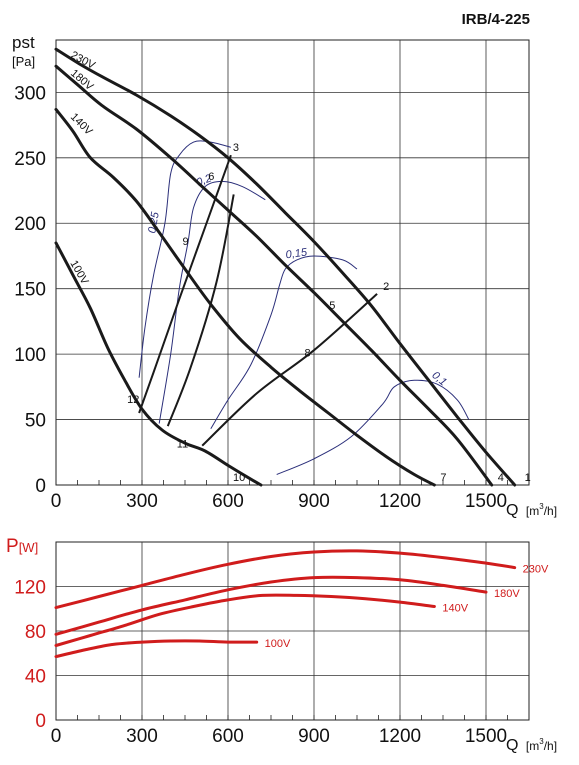 The width and height of the screenshot is (579, 765). Describe the element at coordinates (30, 290) in the screenshot. I see `y-tick-label: 150` at that location.